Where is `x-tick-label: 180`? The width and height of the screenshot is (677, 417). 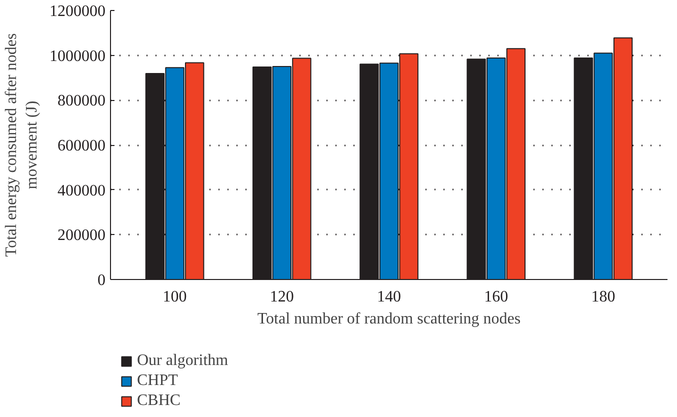
x-tick-label: 180 is located at coordinates (603, 297).